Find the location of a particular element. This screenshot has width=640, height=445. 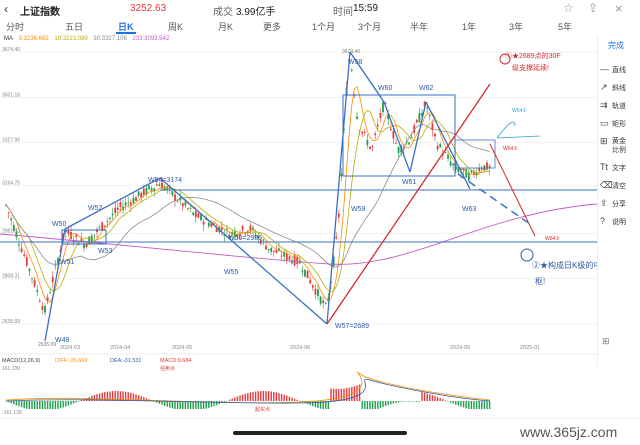

horizontal-line-icon: — is located at coordinates (604, 69).